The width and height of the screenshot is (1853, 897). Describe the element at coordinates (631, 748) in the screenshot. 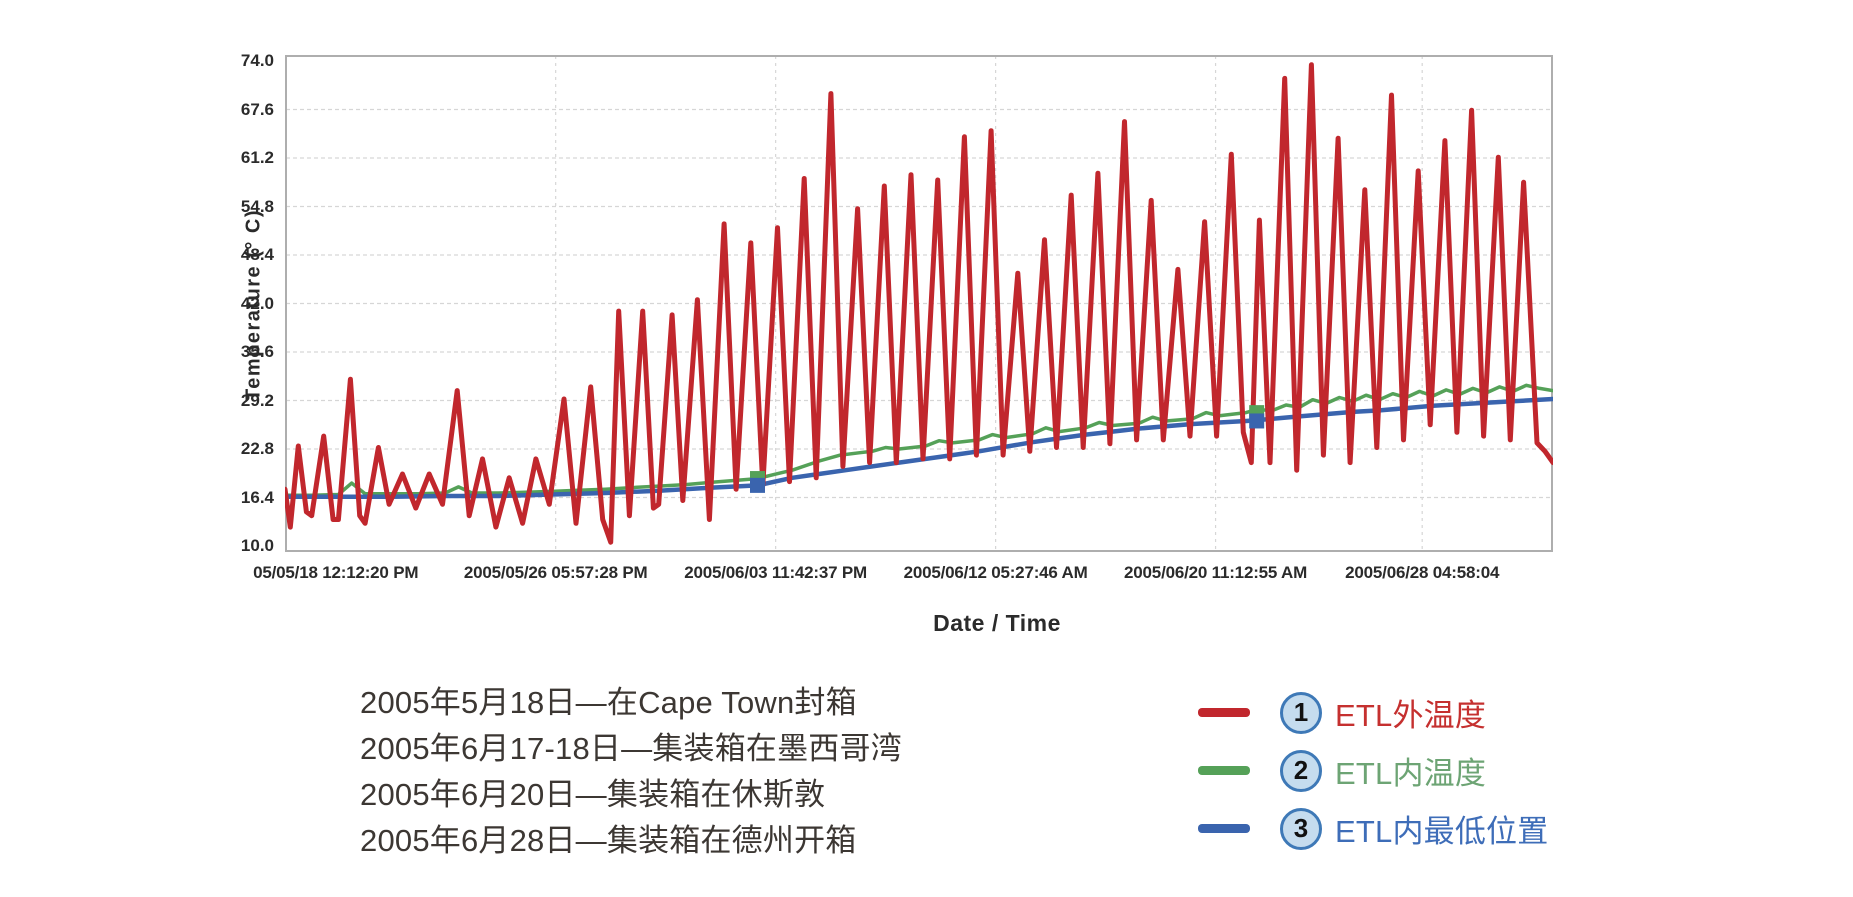

I see `annotation-line-gulf-of-mexico: 2005年6月17-18日—集装箱在墨西哥湾` at that location.